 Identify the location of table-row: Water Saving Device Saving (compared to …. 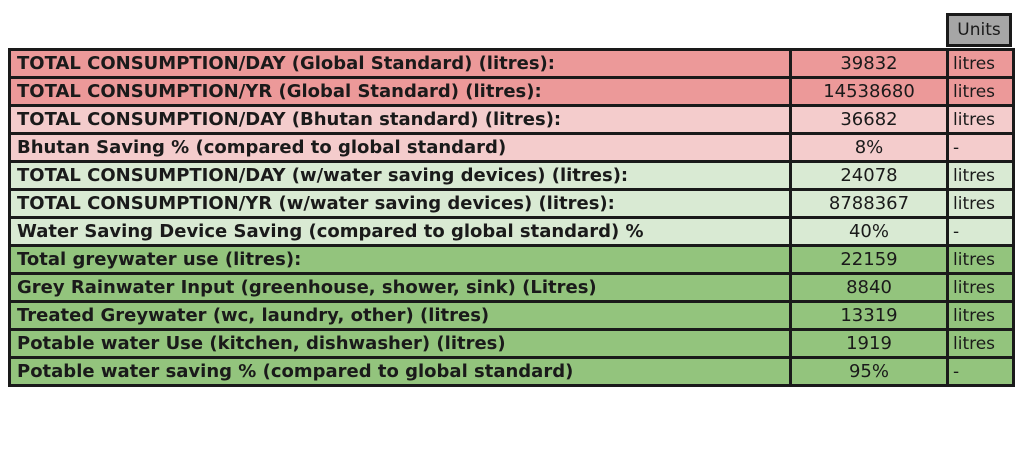
(511, 231).